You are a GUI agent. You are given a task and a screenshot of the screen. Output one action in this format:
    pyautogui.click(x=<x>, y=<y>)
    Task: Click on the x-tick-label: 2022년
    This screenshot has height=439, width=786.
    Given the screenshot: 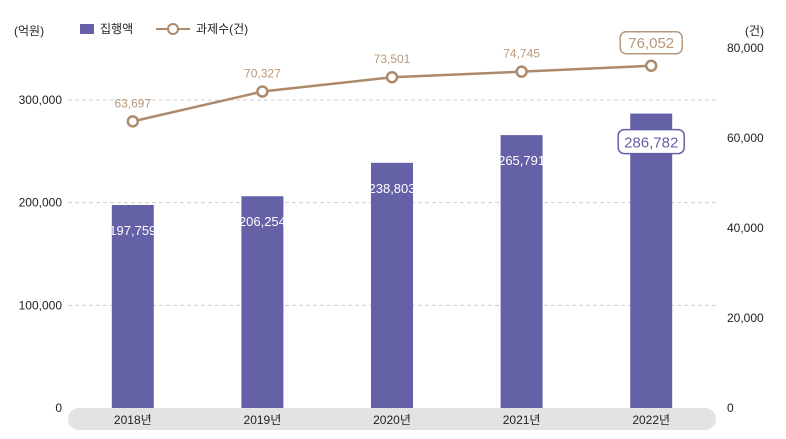 What is the action you would take?
    pyautogui.click(x=651, y=420)
    